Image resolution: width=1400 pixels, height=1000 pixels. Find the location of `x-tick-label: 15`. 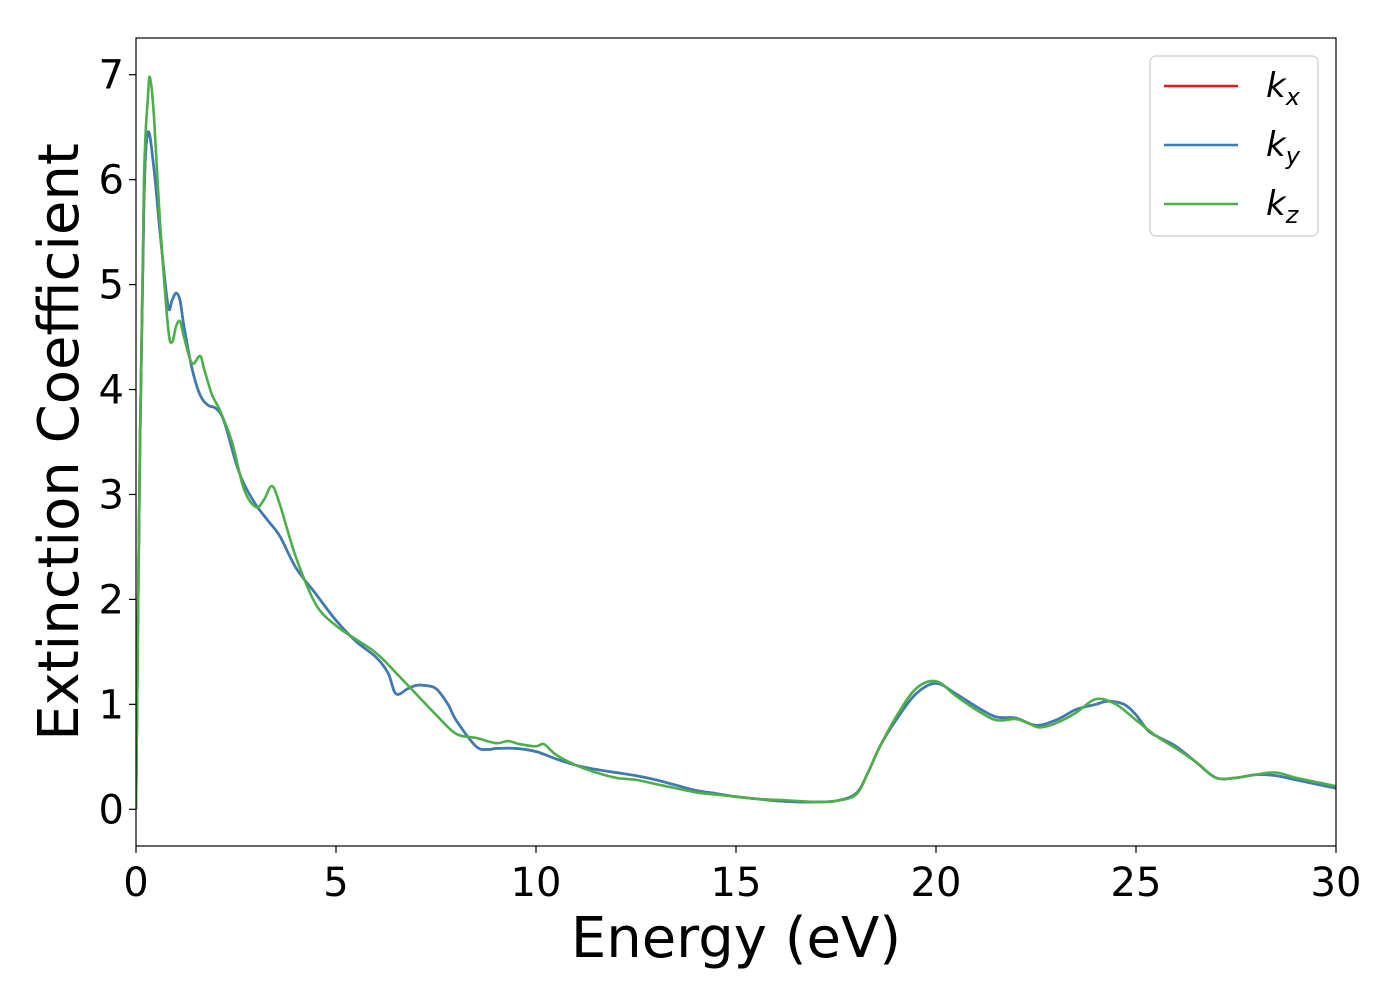

x-tick-label: 15 is located at coordinates (736, 883).